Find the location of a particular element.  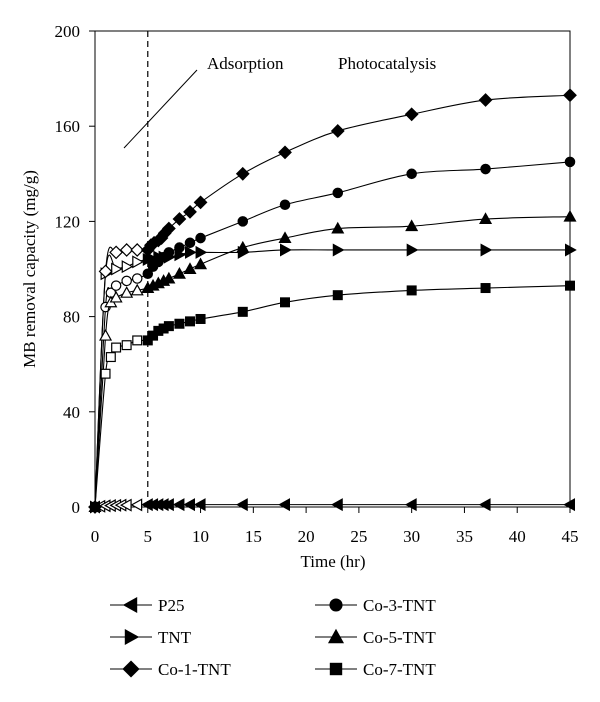

x-tick-label: 40 is located at coordinates (517, 536).